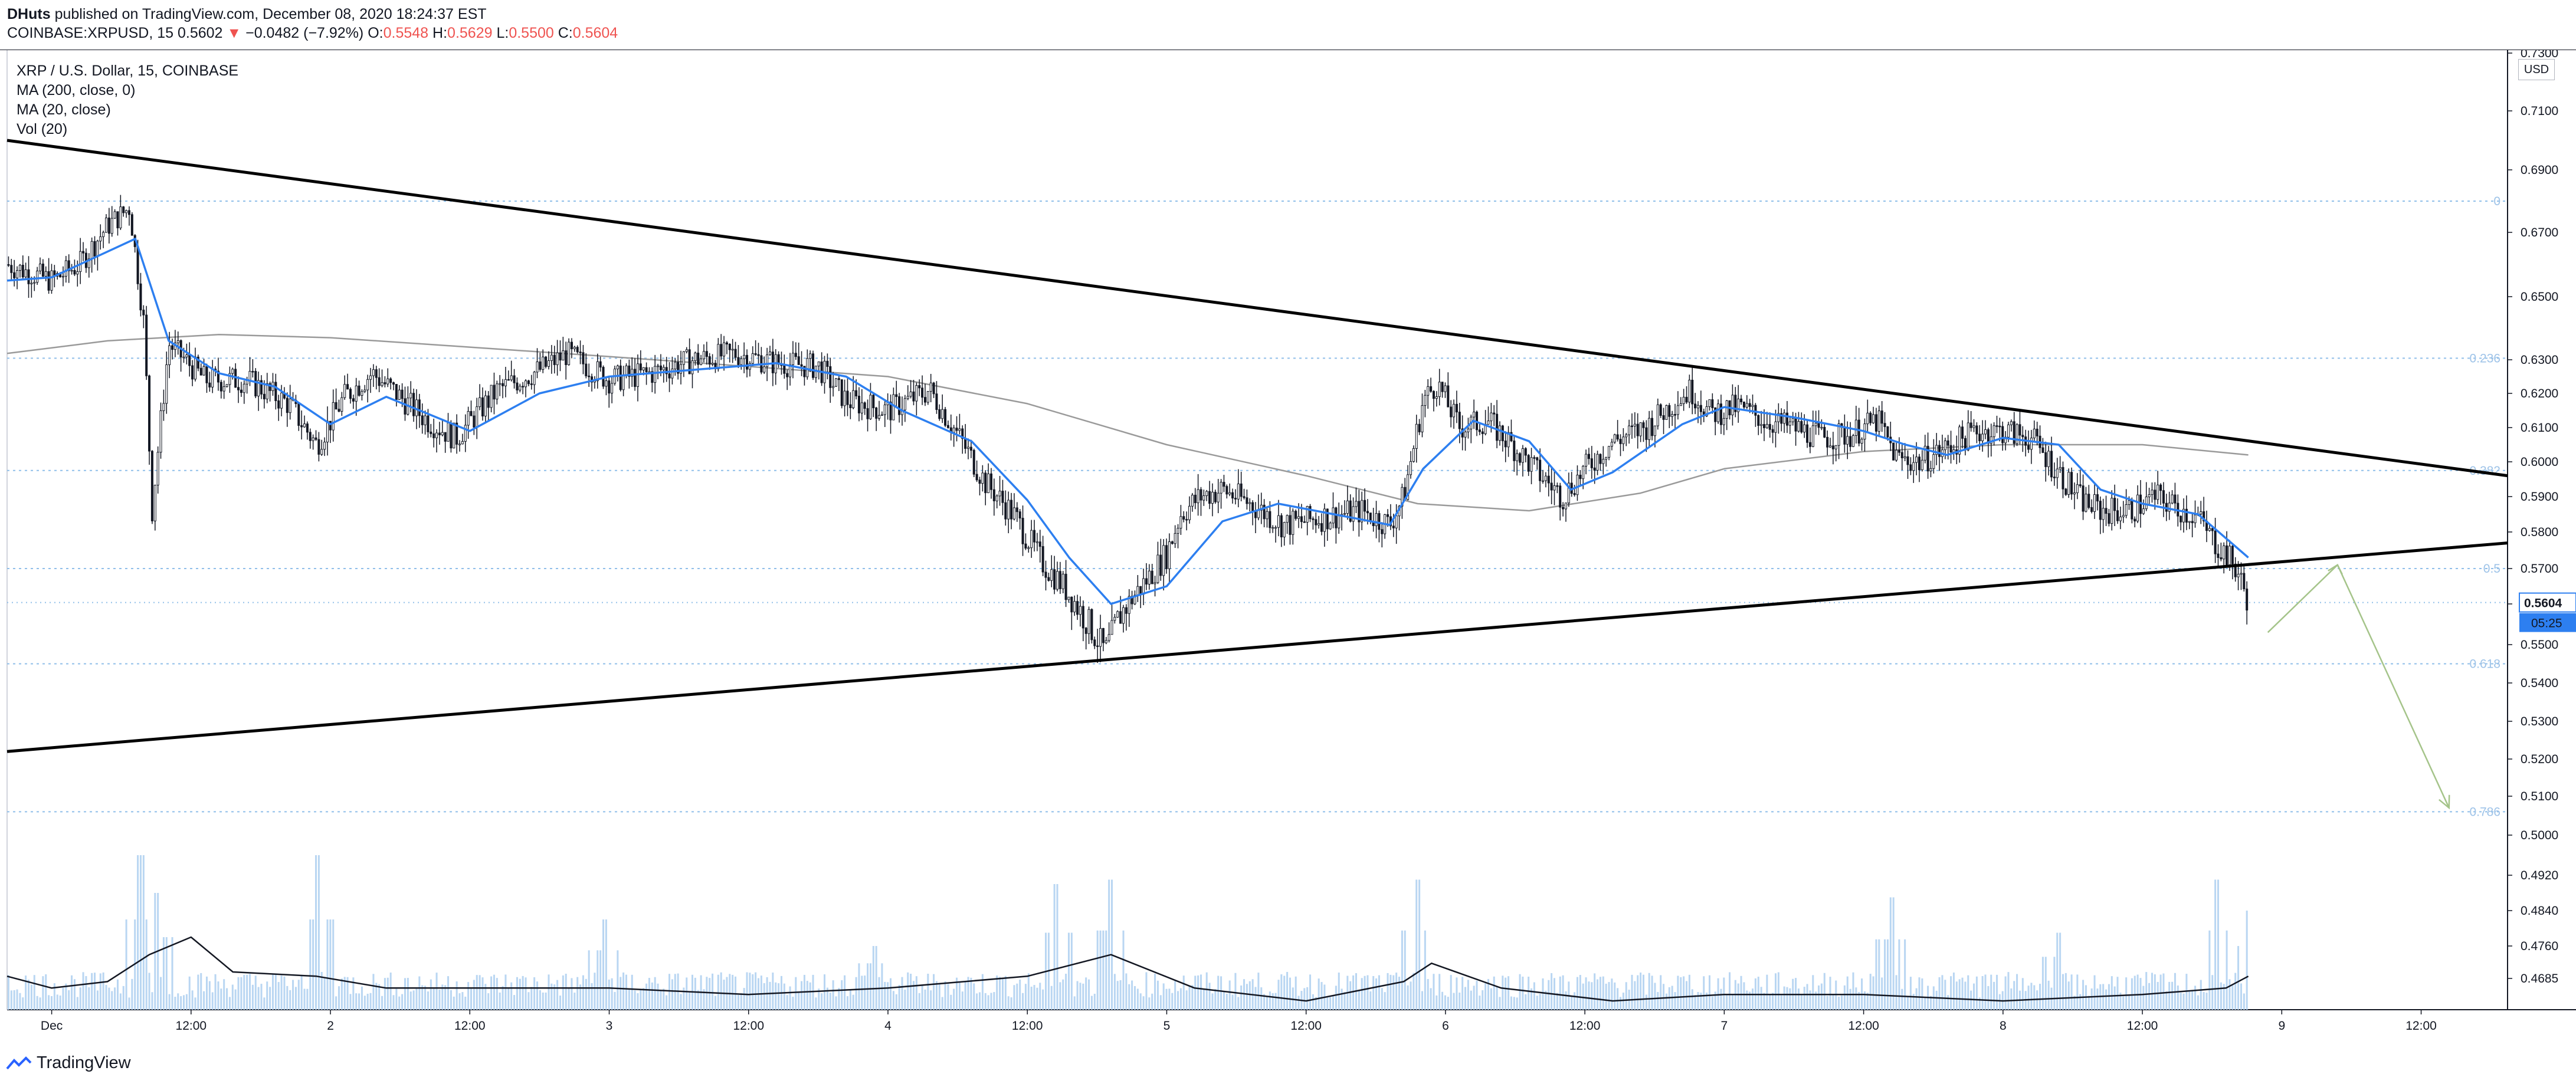 The height and width of the screenshot is (1084, 2576). Describe the element at coordinates (42, 129) in the screenshot. I see `legend-volume: Vol (20)` at that location.